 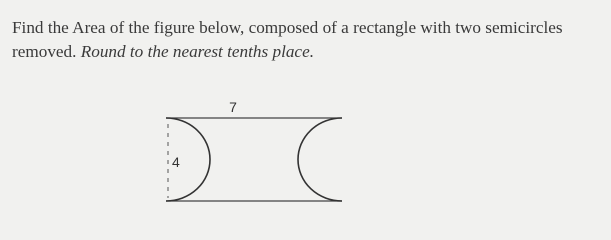 What do you see at coordinates (176, 162) in the screenshot?
I see `height-label: 4` at bounding box center [176, 162].